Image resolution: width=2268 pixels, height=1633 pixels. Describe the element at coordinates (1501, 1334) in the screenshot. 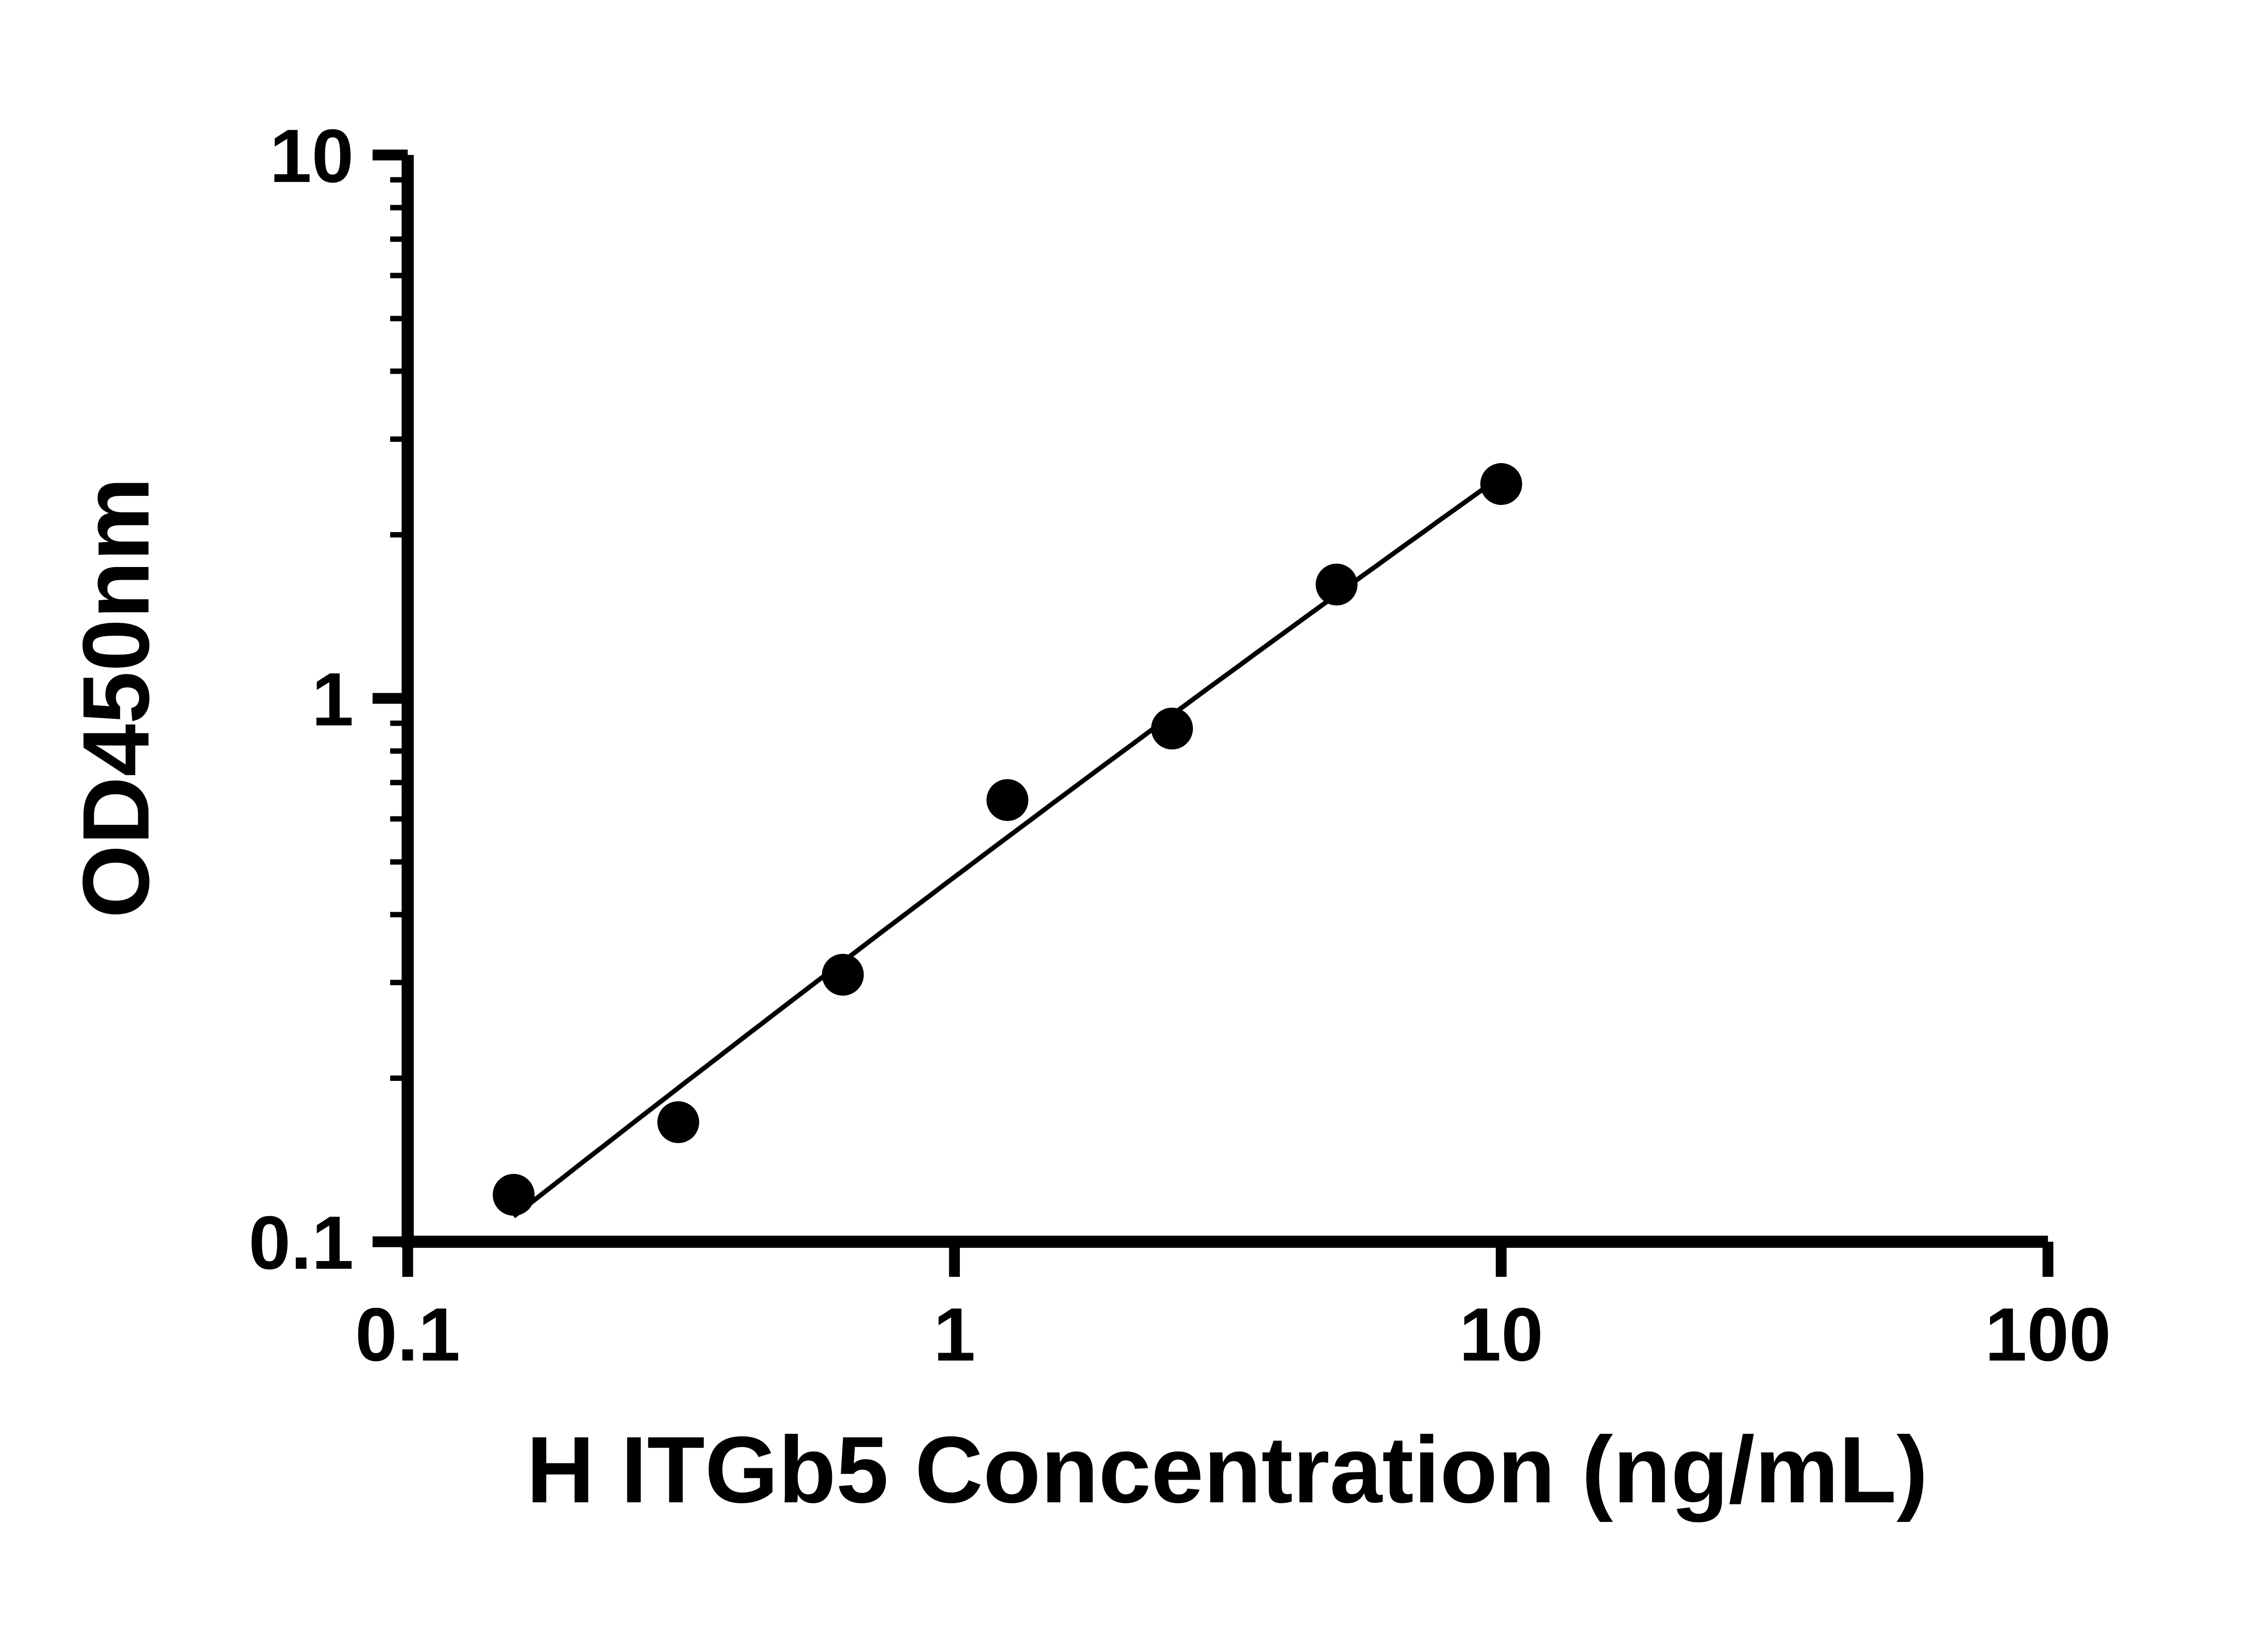

I see `x-tick-label: 10` at that location.